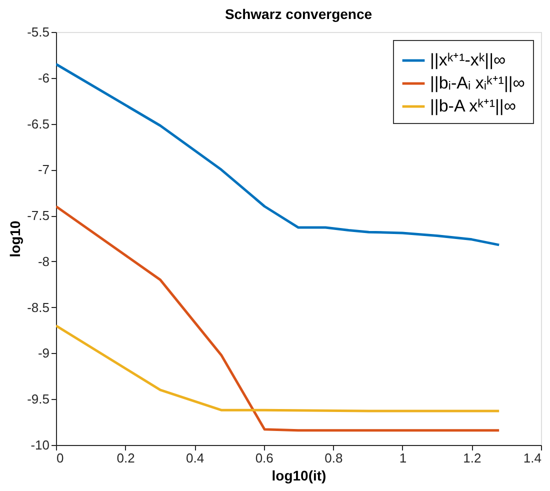 This screenshot has height=491, width=550. I want to click on y-tick-label: -5.5, so click(38, 32).